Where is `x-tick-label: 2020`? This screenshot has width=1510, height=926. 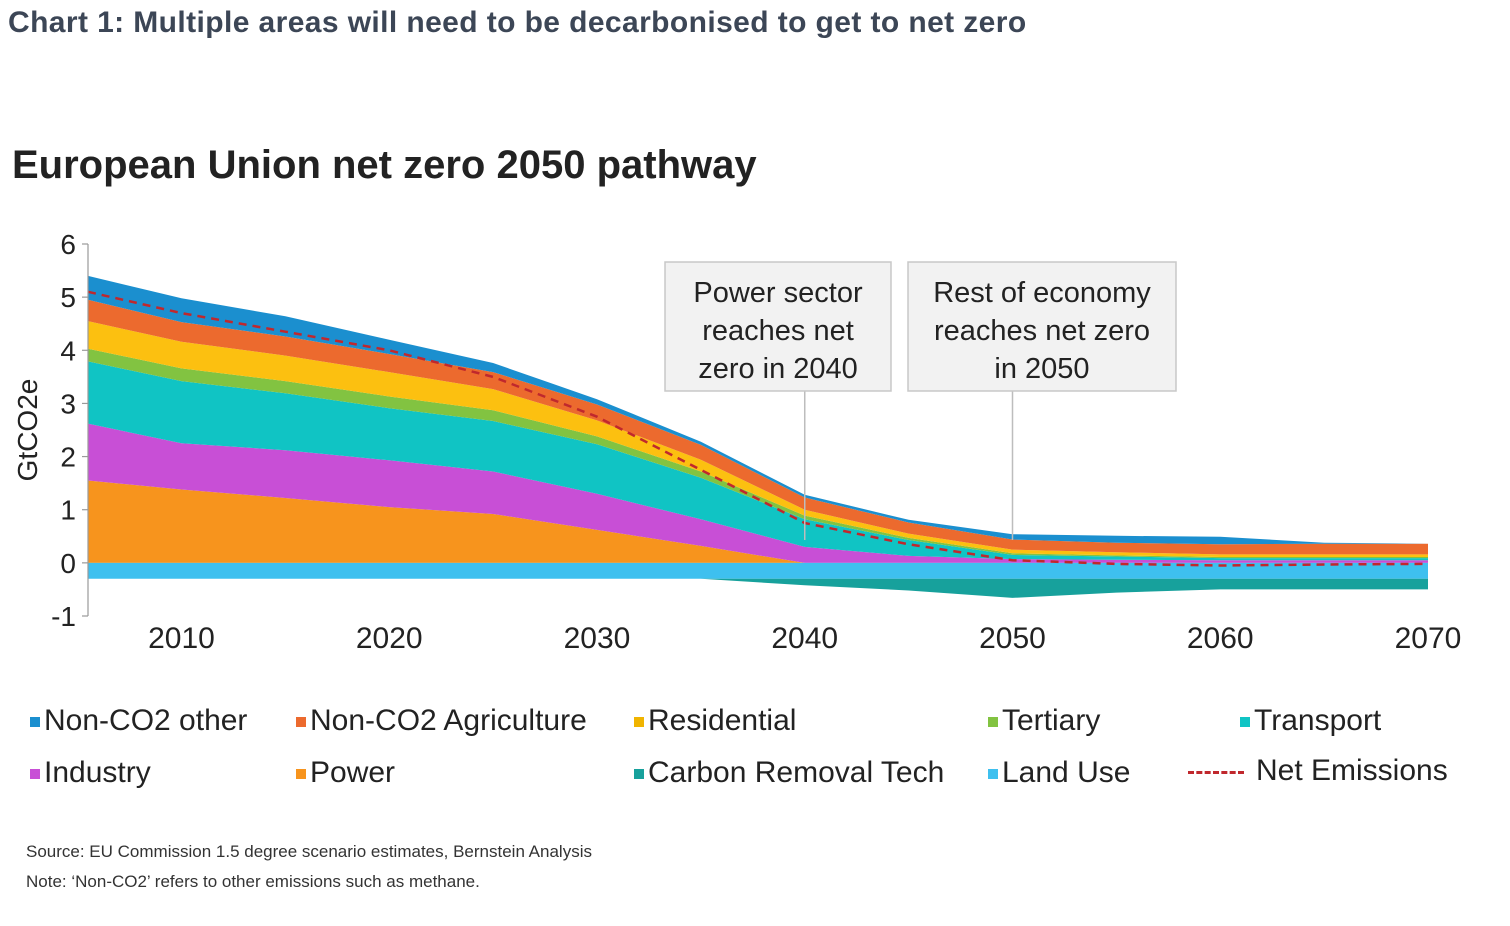 x-tick-label: 2020 is located at coordinates (389, 638).